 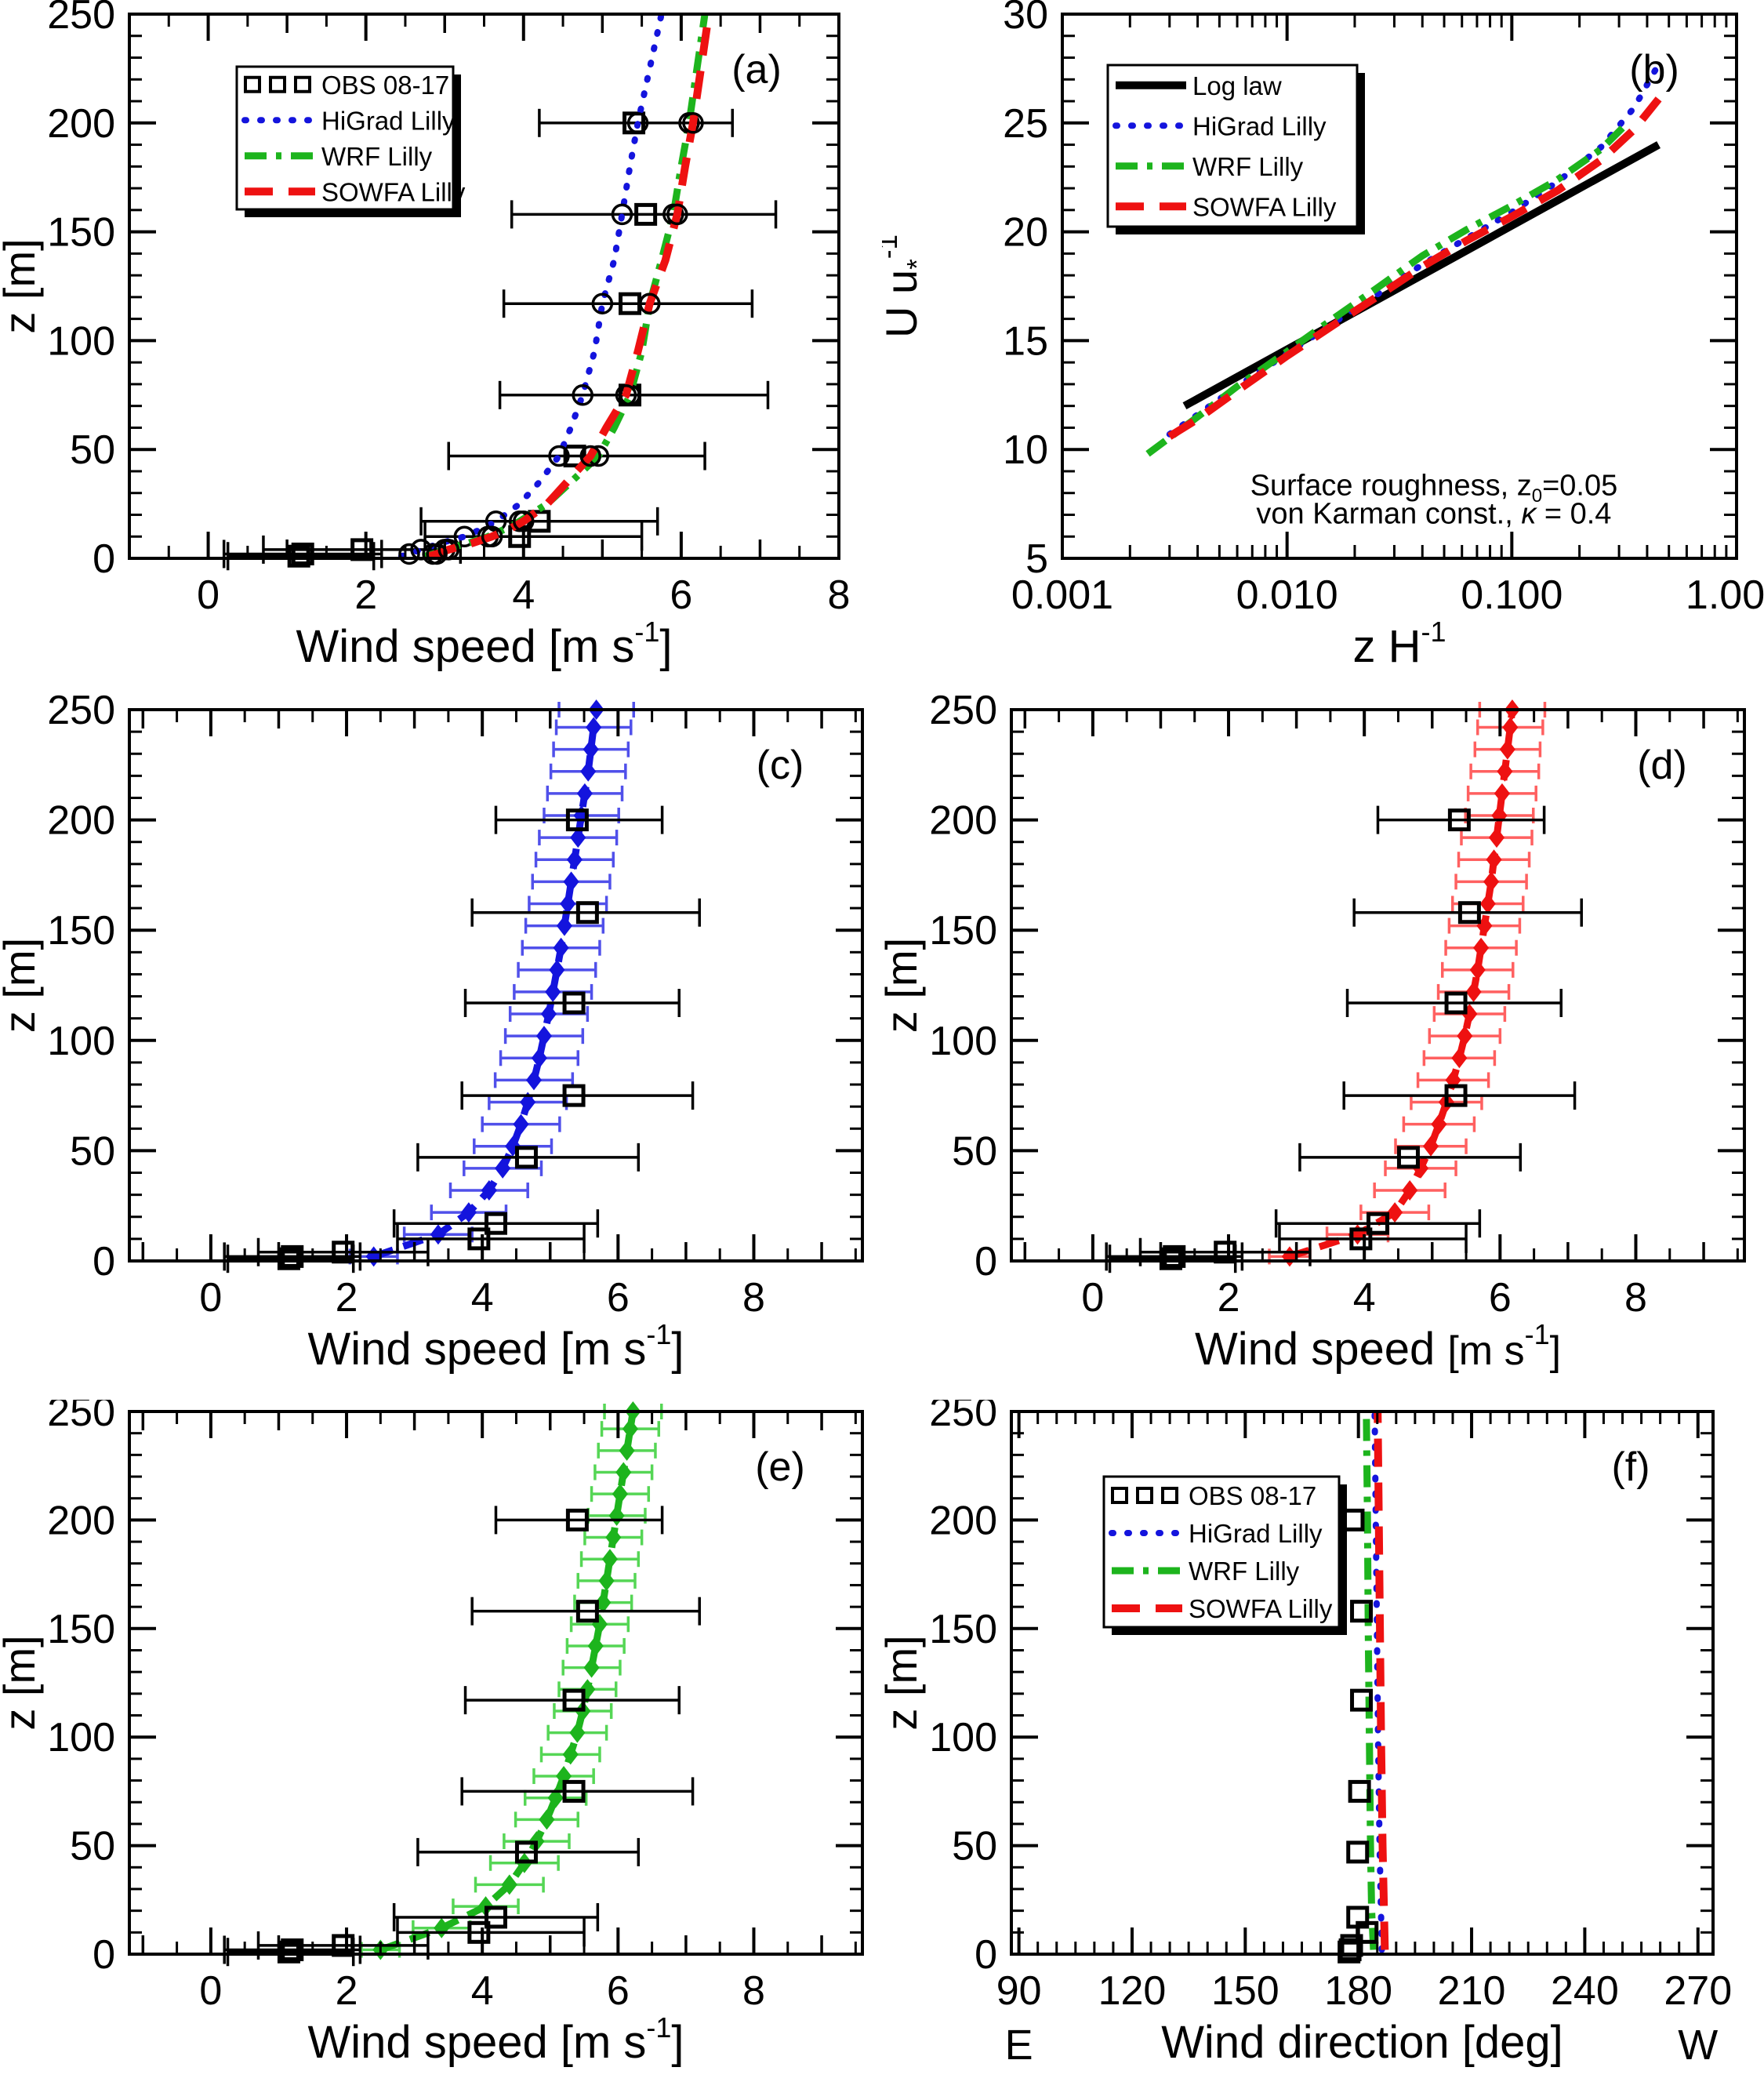 I want to click on x-tick-label: 0.100, so click(x=1512, y=595).